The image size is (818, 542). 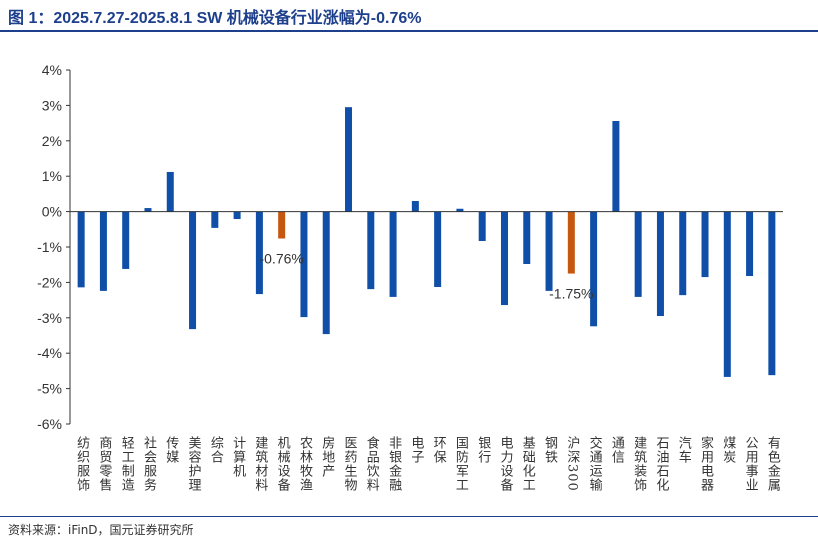 I want to click on bar-交通运输, so click(x=594, y=269).